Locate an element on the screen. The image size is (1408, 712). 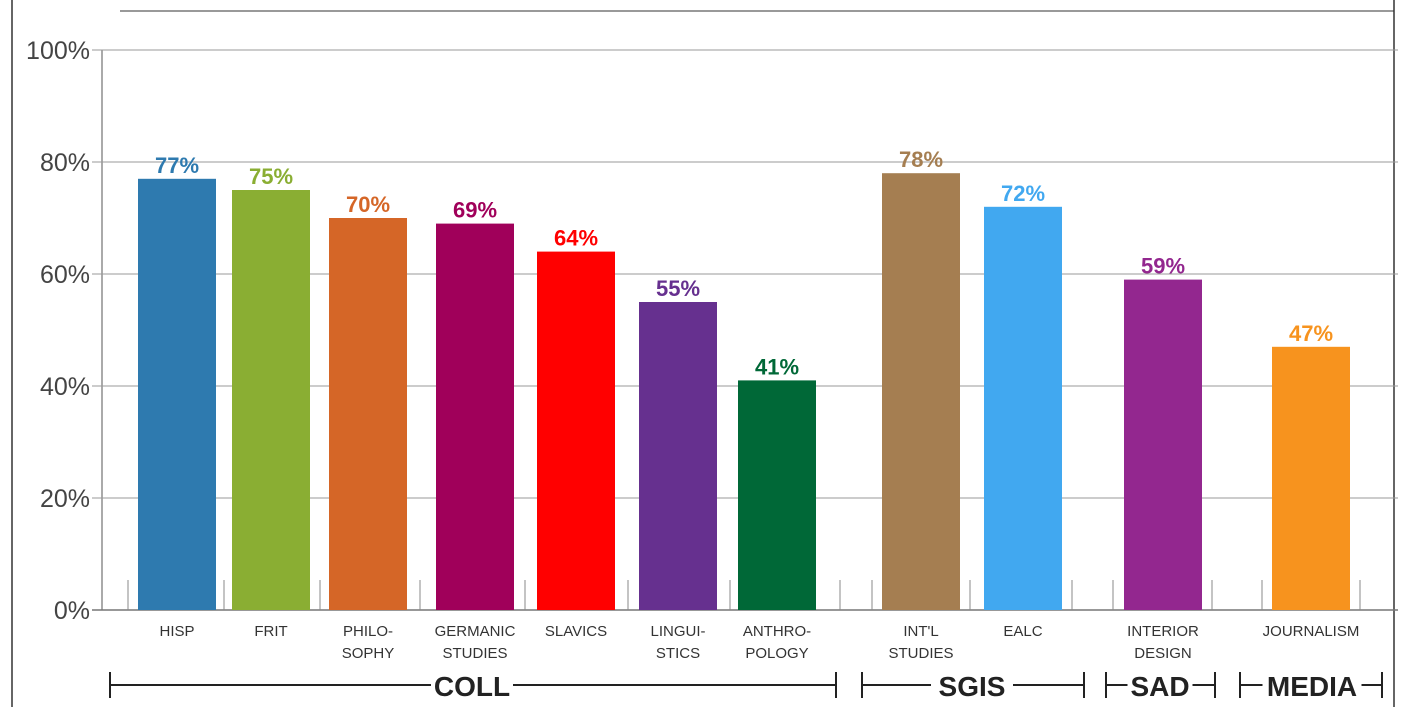
x-tick-label: LINGUI- is located at coordinates (677, 631).